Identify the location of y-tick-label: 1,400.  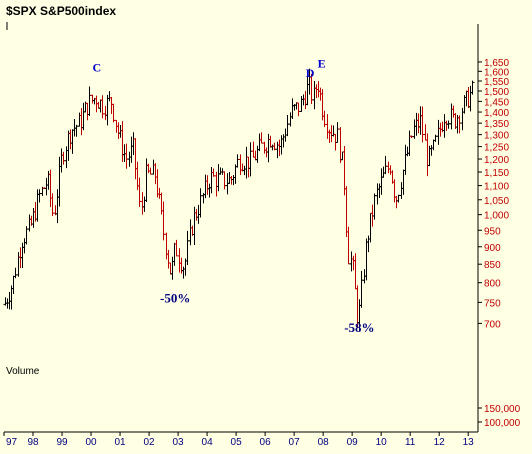
(496, 113).